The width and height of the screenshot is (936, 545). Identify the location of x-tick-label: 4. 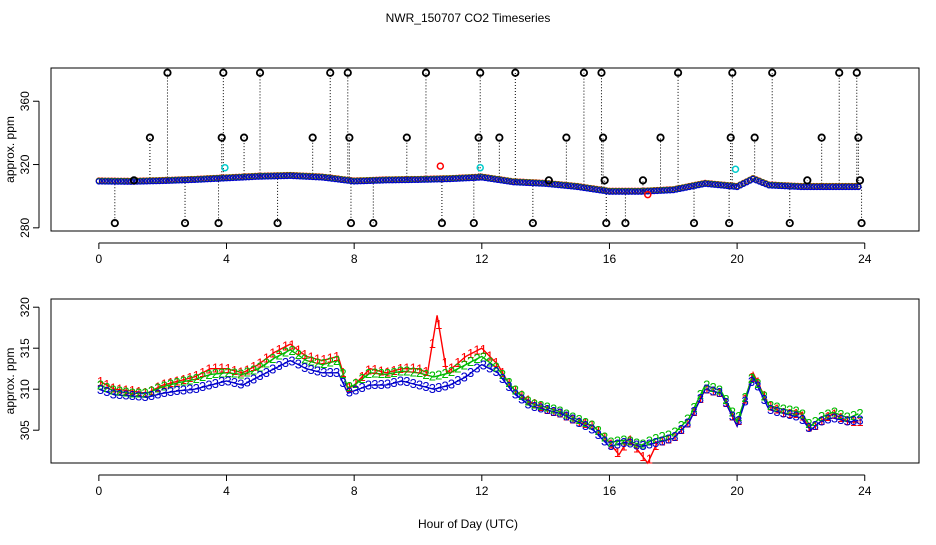
(226, 491).